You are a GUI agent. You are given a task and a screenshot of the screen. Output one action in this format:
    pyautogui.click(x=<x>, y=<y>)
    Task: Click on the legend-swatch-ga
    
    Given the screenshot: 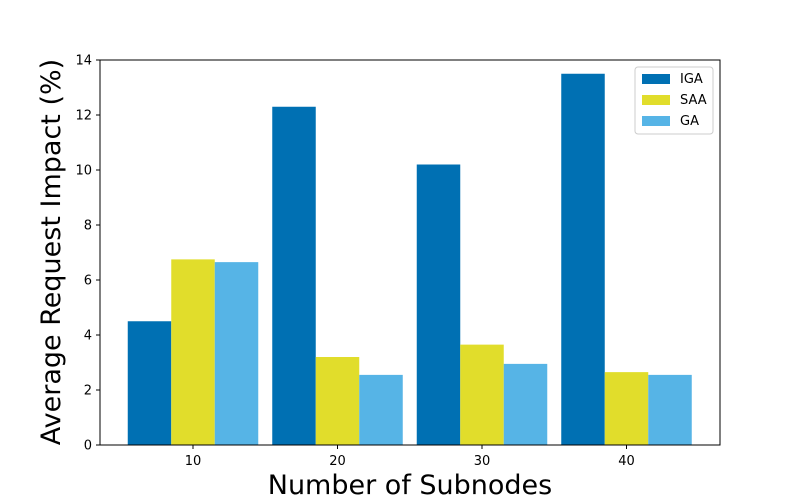 What is the action you would take?
    pyautogui.click(x=656, y=121)
    